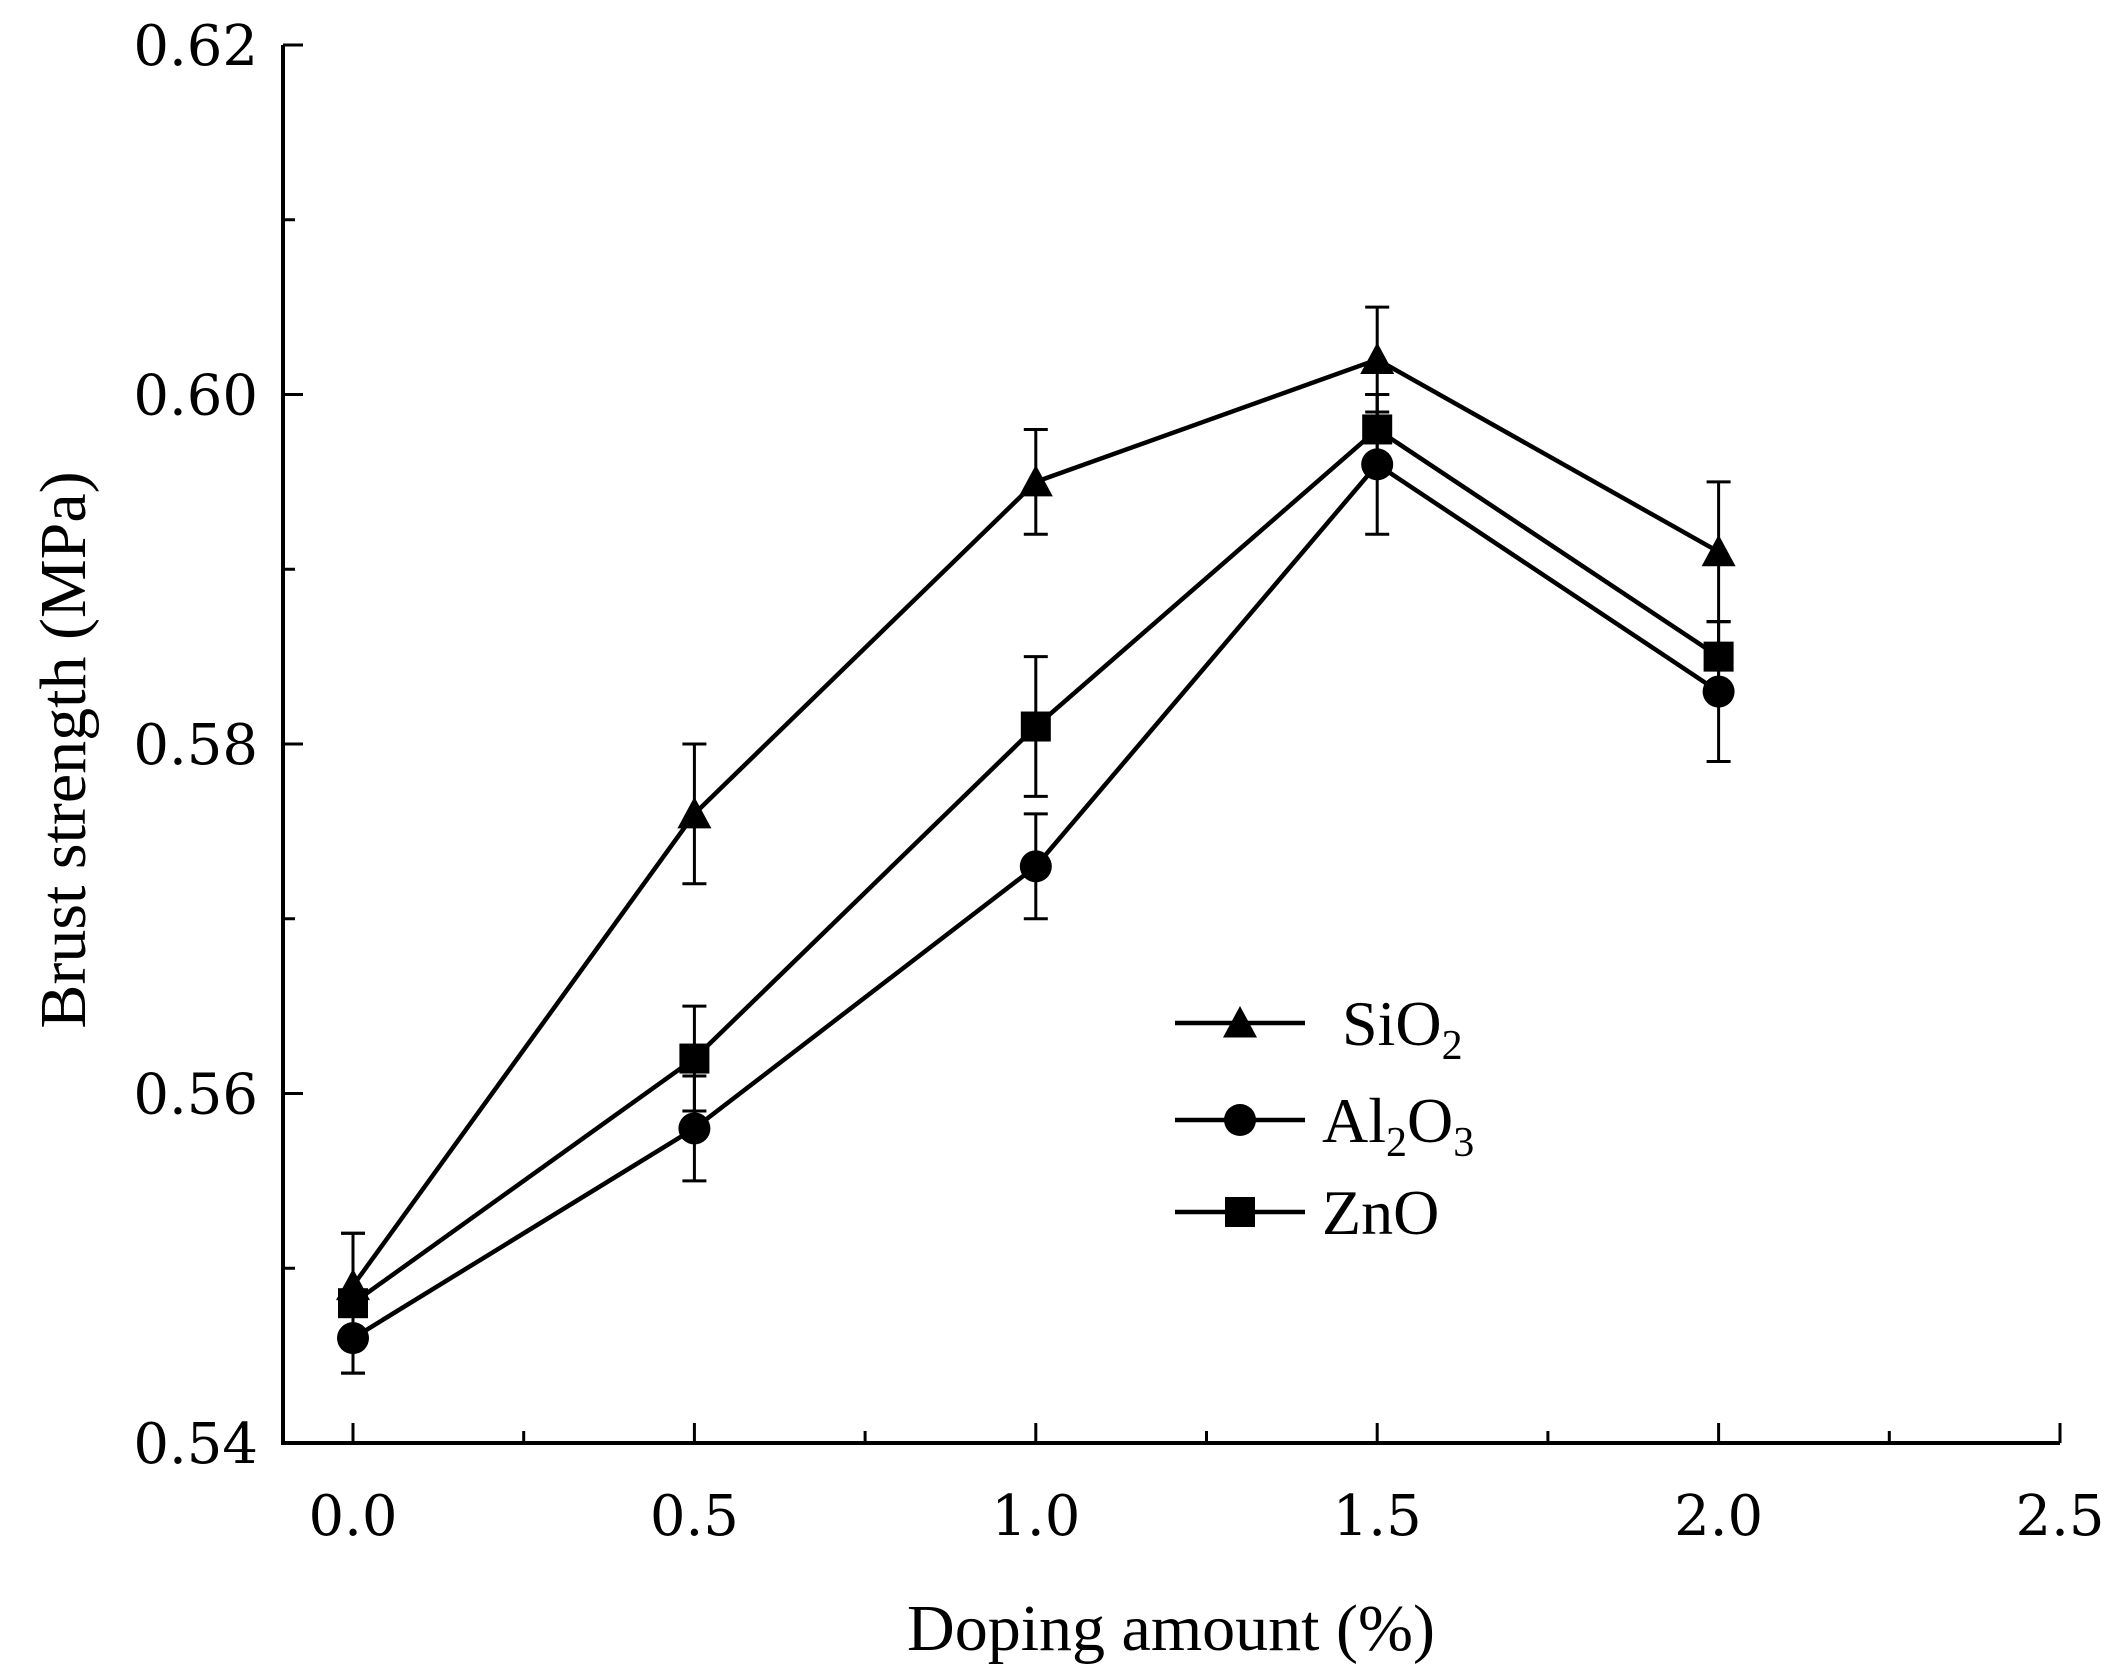 Image resolution: width=2108 pixels, height=1672 pixels. Describe the element at coordinates (1377, 1516) in the screenshot. I see `x-tick-label: 1.5` at that location.